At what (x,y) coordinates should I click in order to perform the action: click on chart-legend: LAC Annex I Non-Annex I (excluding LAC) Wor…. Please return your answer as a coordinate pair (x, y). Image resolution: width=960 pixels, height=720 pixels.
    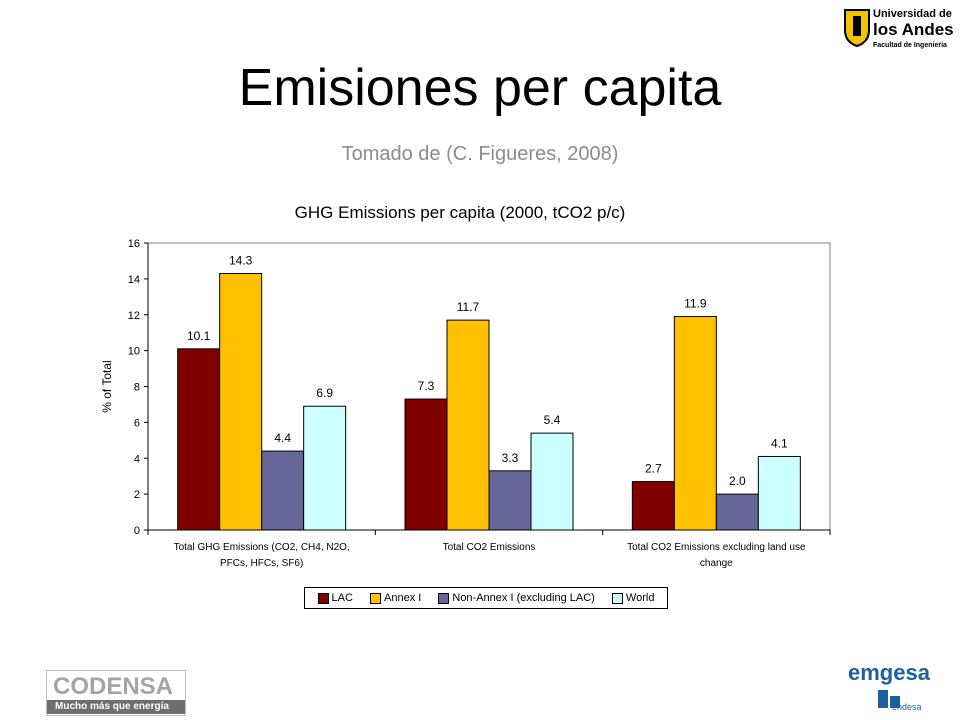
    Looking at the image, I should click on (486, 598).